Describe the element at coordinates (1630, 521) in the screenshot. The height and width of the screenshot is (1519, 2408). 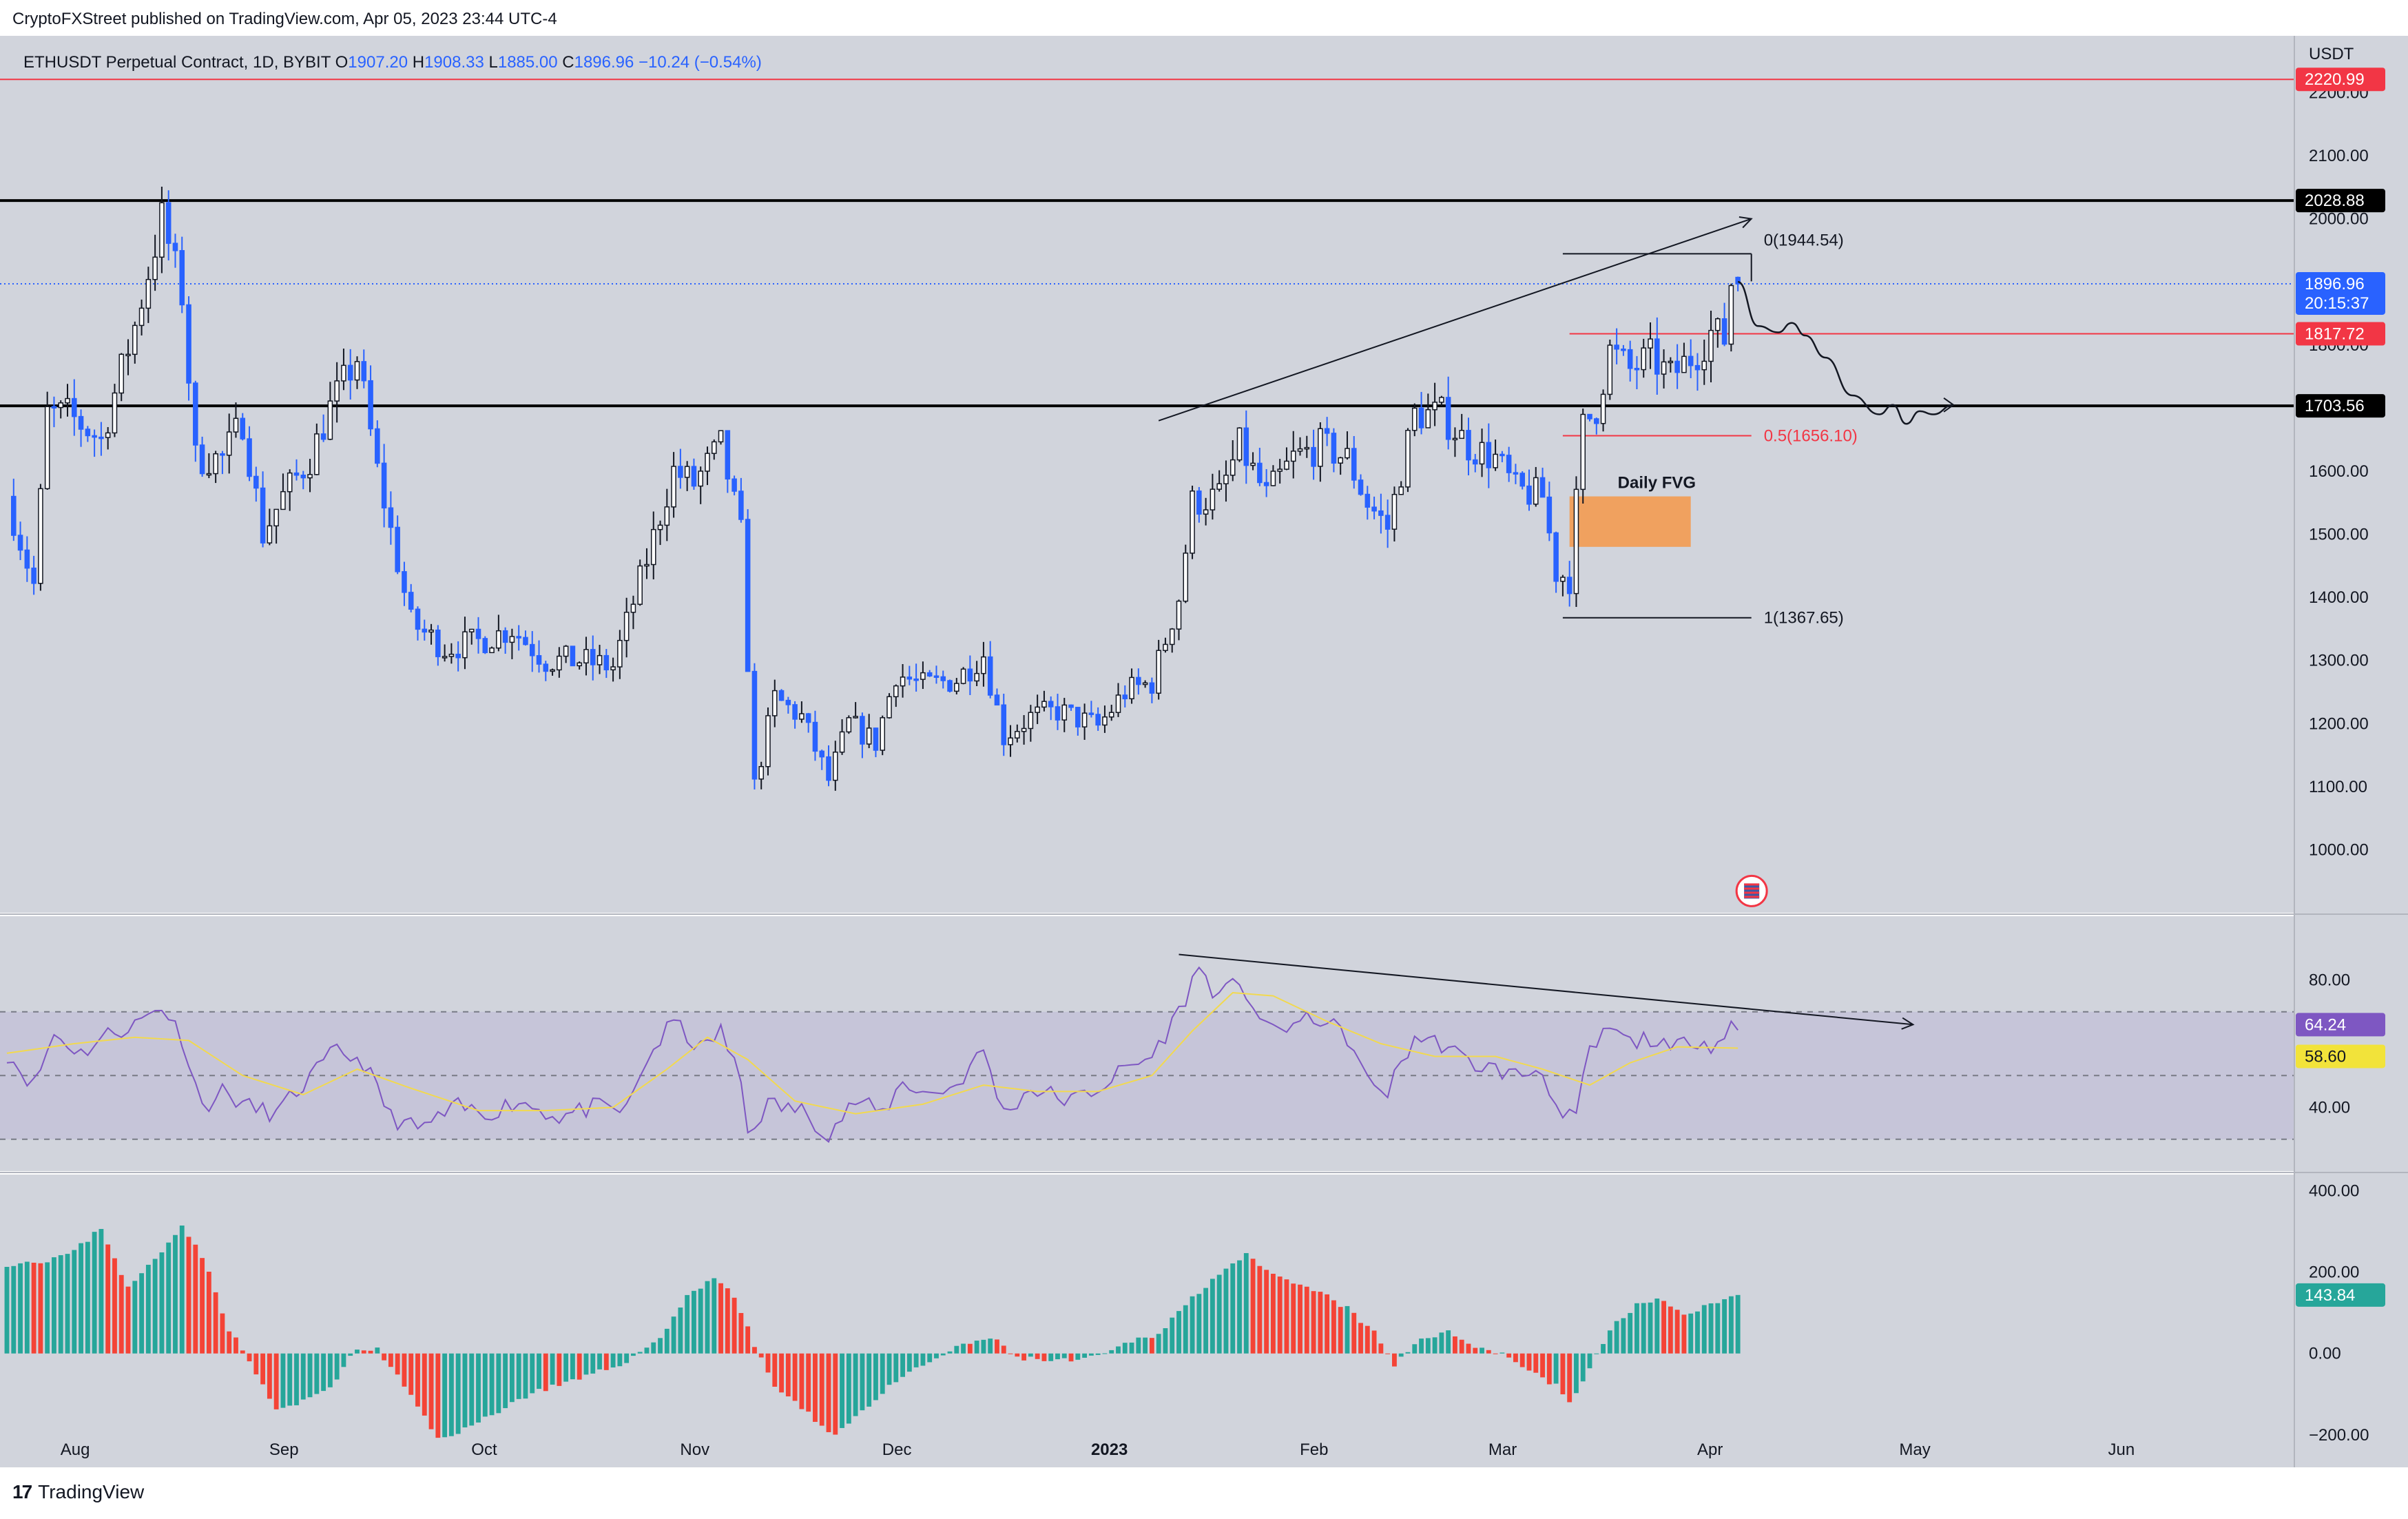
I see `fvg-zone` at that location.